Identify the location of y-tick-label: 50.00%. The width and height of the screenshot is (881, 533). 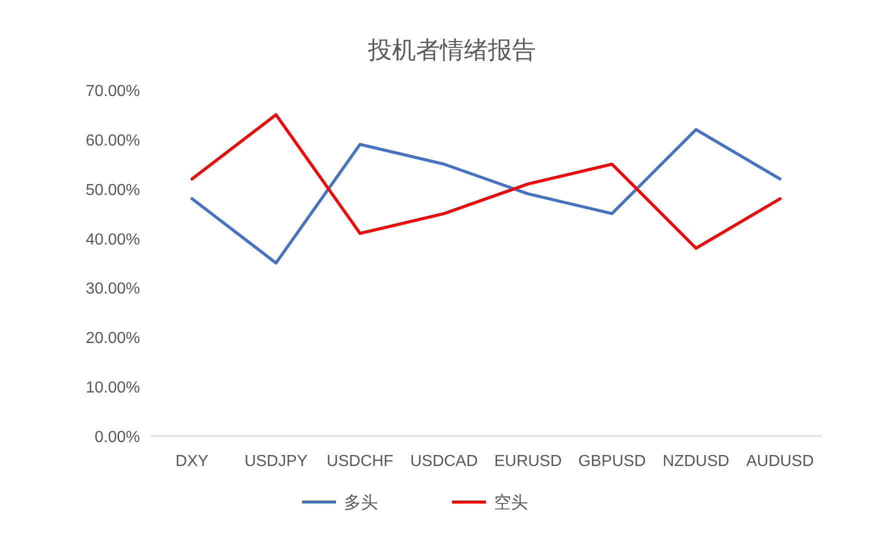
(113, 190).